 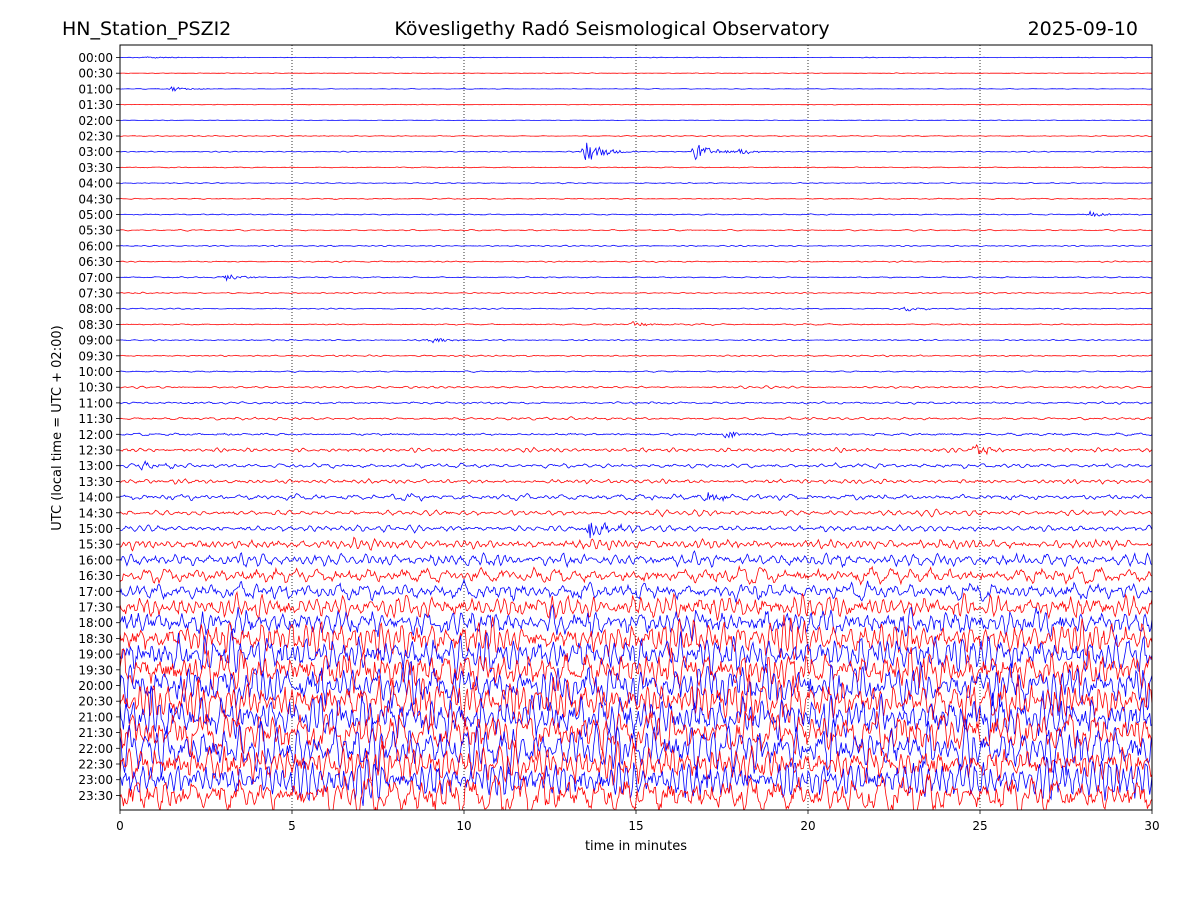 What do you see at coordinates (1083, 29) in the screenshot?
I see `date-label: 2025-09-10` at bounding box center [1083, 29].